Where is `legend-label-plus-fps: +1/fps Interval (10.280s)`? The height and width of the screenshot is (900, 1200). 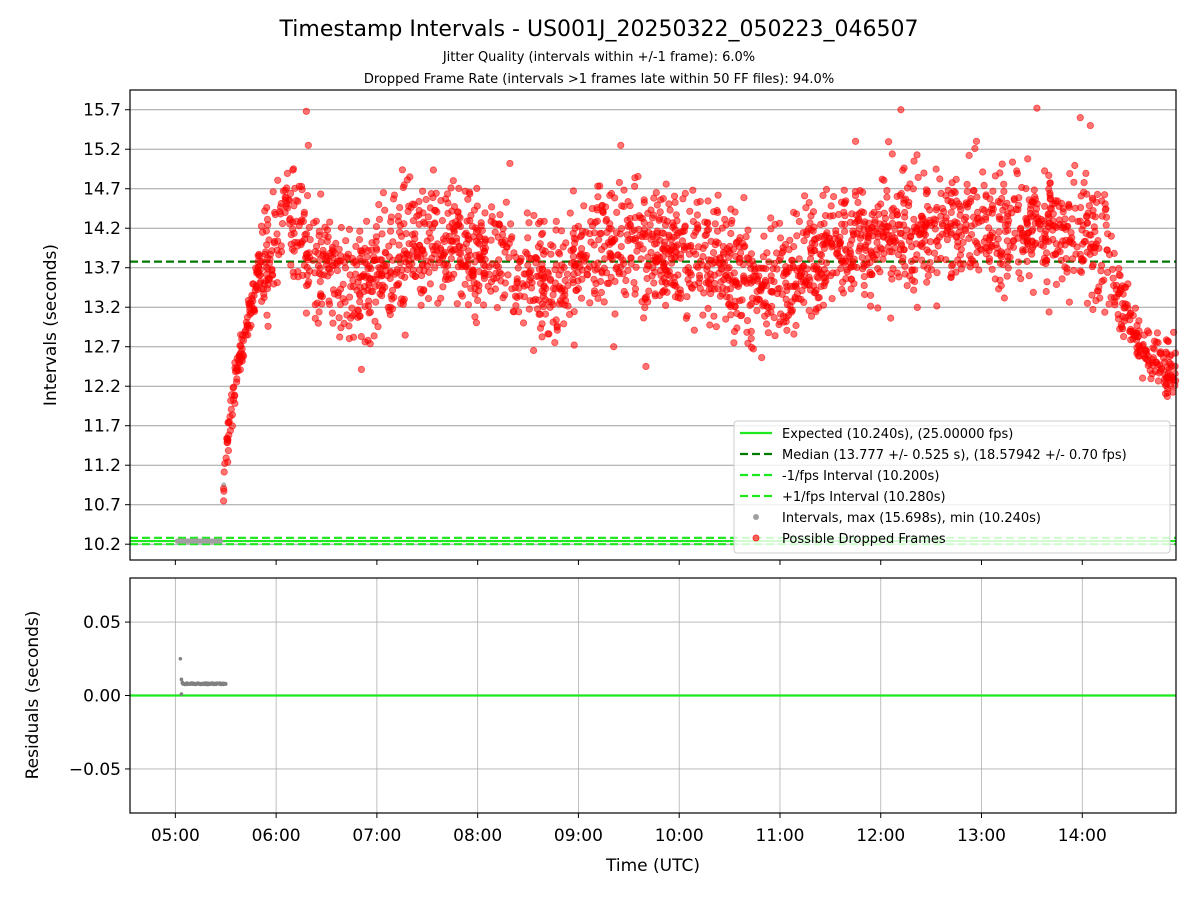
legend-label-plus-fps: +1/fps Interval (10.280s) is located at coordinates (864, 497).